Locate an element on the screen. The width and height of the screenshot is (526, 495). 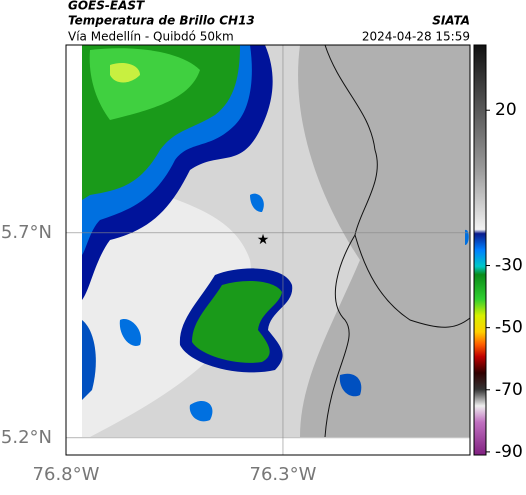
colorbar-tick-label: 20 is located at coordinates (506, 110).